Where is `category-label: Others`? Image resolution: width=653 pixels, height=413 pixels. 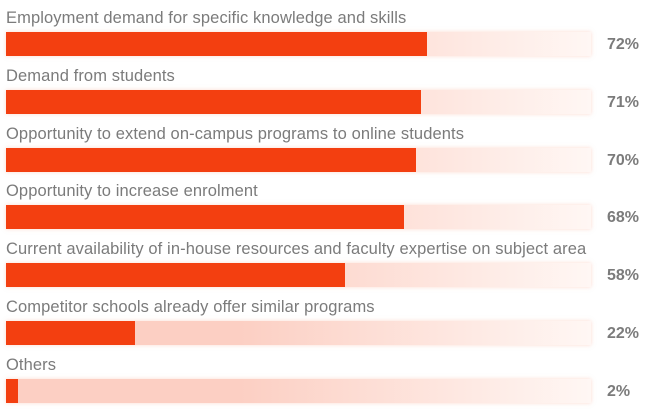 category-label: Others is located at coordinates (31, 364).